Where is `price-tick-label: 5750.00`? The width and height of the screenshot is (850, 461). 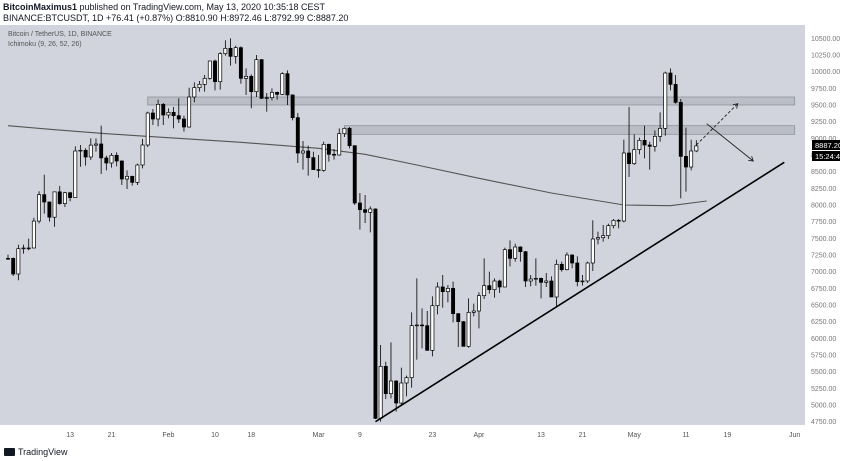 price-tick-label: 5750.00 is located at coordinates (823, 356).